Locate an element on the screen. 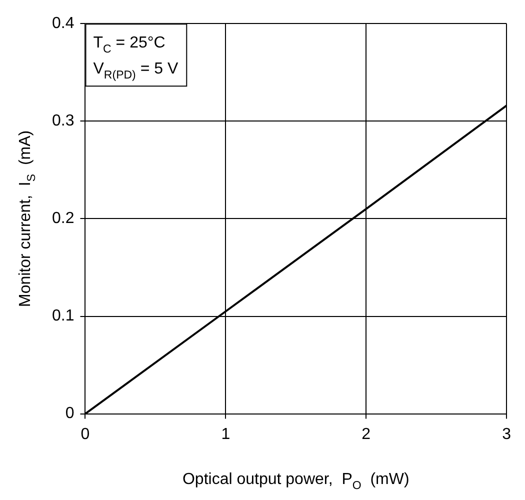 The height and width of the screenshot is (500, 525). y-tick-label: 0.2 is located at coordinates (63, 219).